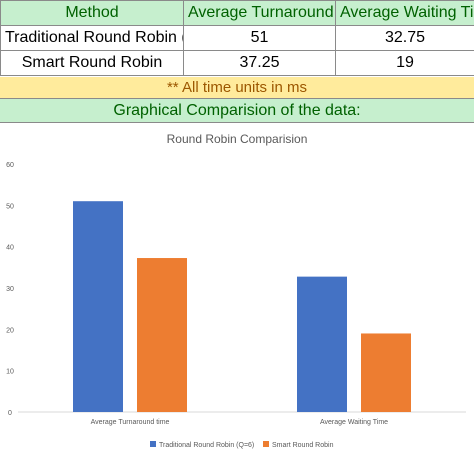  Describe the element at coordinates (130, 422) in the screenshot. I see `x-category-label: Average Turnaround time` at that location.